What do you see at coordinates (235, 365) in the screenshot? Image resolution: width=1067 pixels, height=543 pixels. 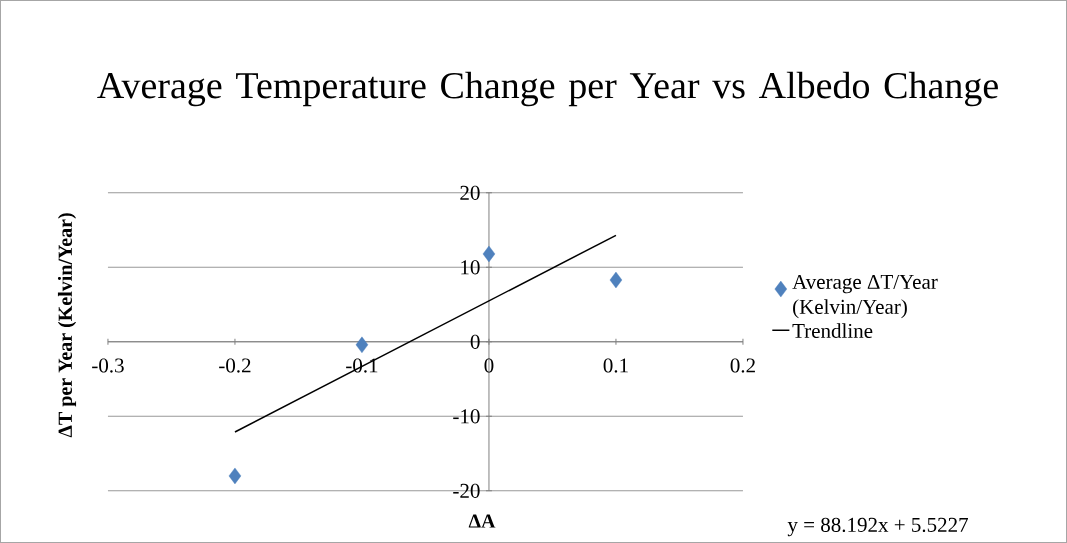 I see `x-tick-label: -0.2` at bounding box center [235, 365].